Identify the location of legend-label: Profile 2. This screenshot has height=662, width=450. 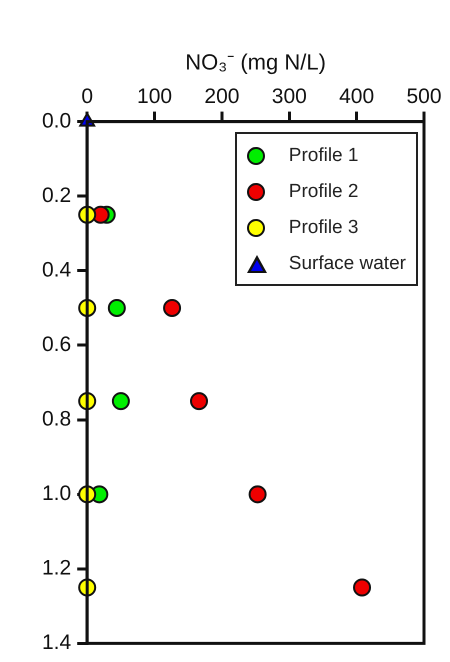
(323, 191).